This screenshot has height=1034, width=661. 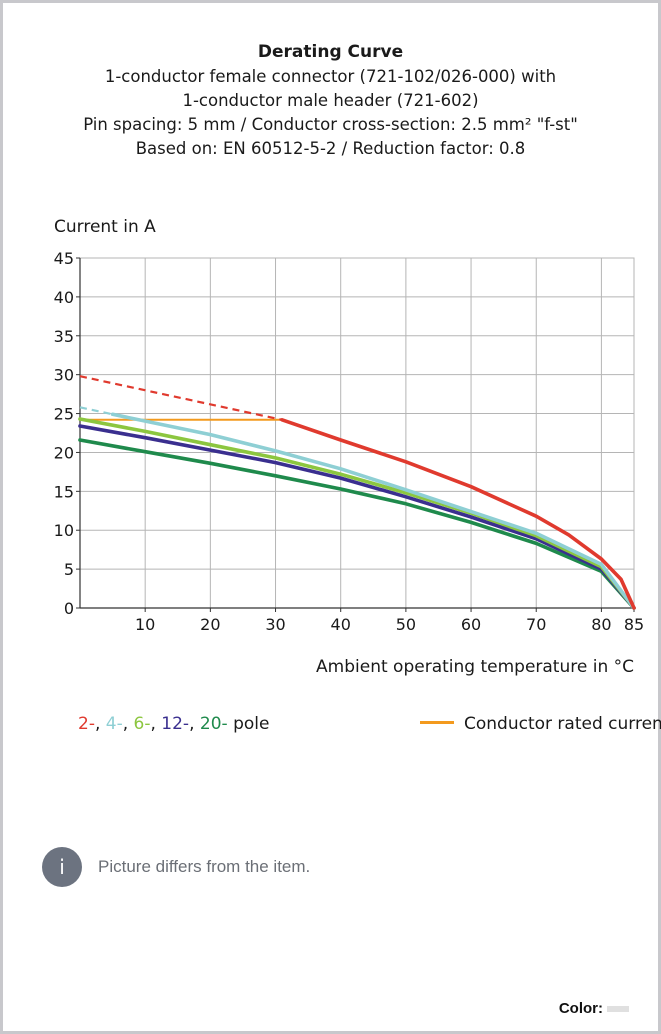 I want to click on chart-subtitle-line-2: 1-conductor male header (721-602), so click(x=330, y=100).